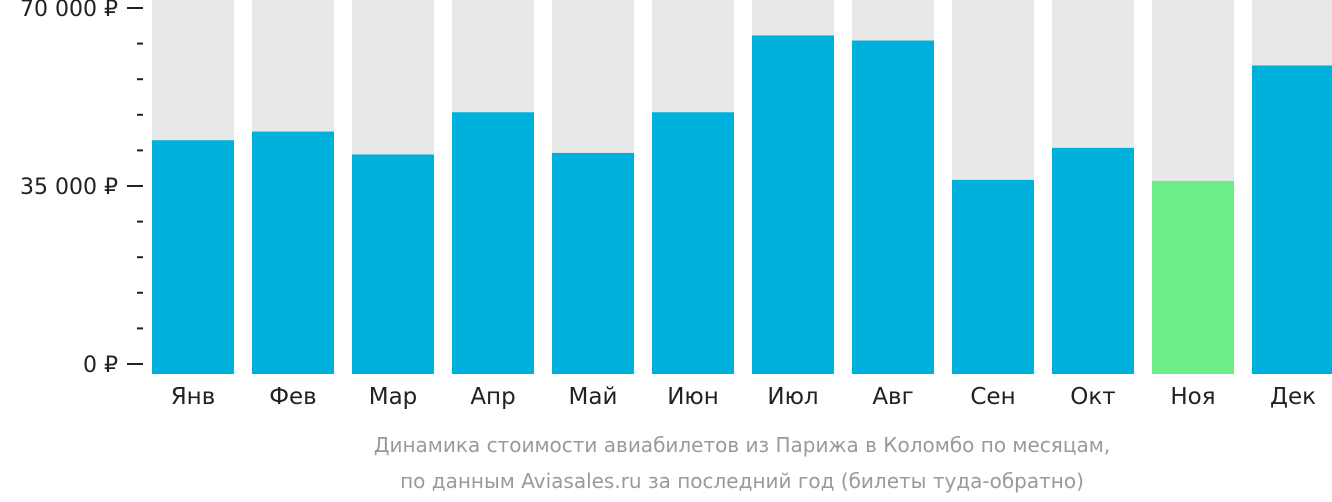  What do you see at coordinates (69, 187) in the screenshot?
I see `y-tick-label: 35 000 ₽` at bounding box center [69, 187].